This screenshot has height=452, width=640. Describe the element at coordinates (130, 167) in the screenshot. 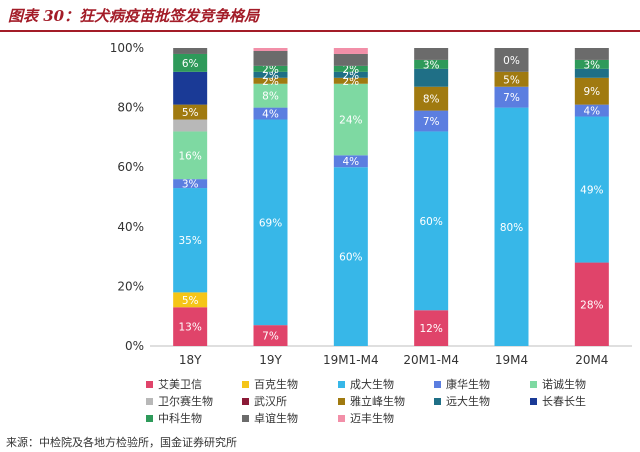

I see `y-tick-label: 60%` at that location.